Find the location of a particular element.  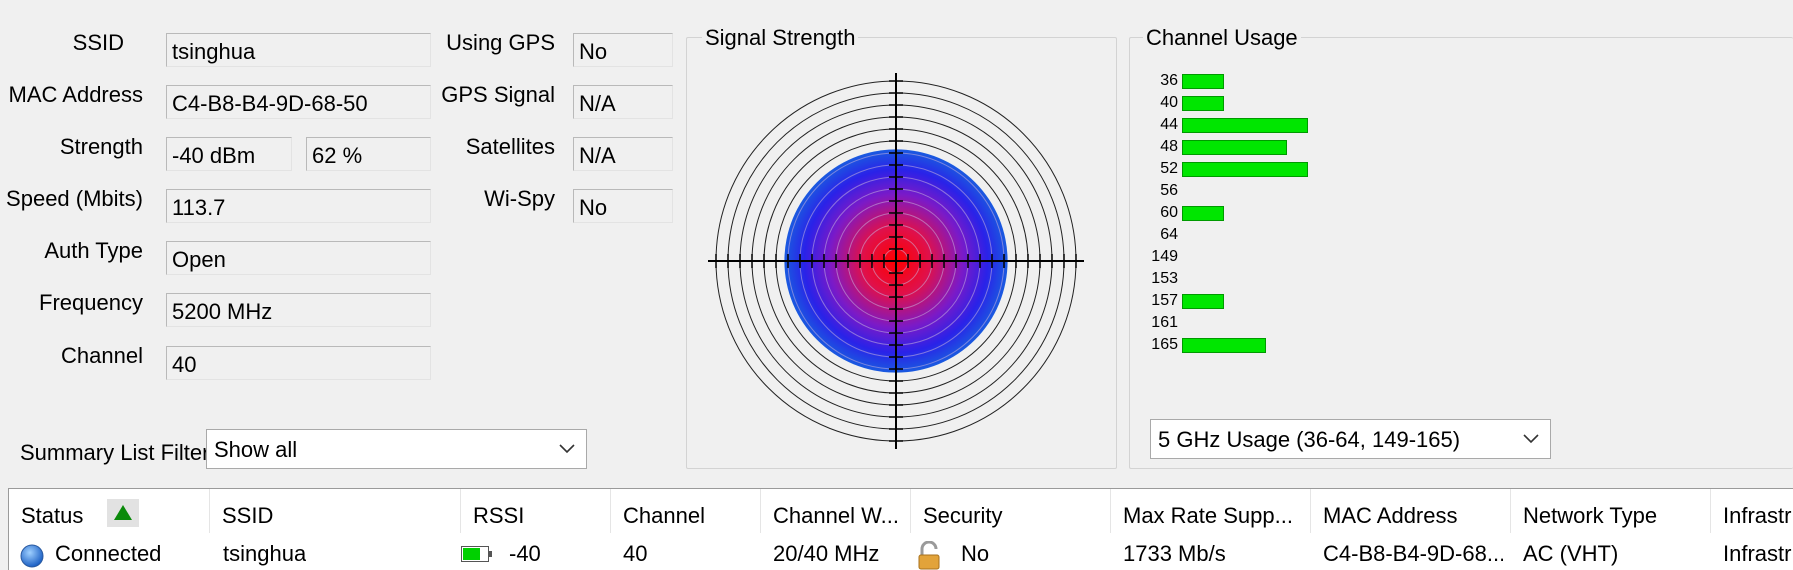

channel-usage-chart: 36 40 44 48 52 56 60 64 149 153 157 161 165 is located at coordinates (1250, 220).